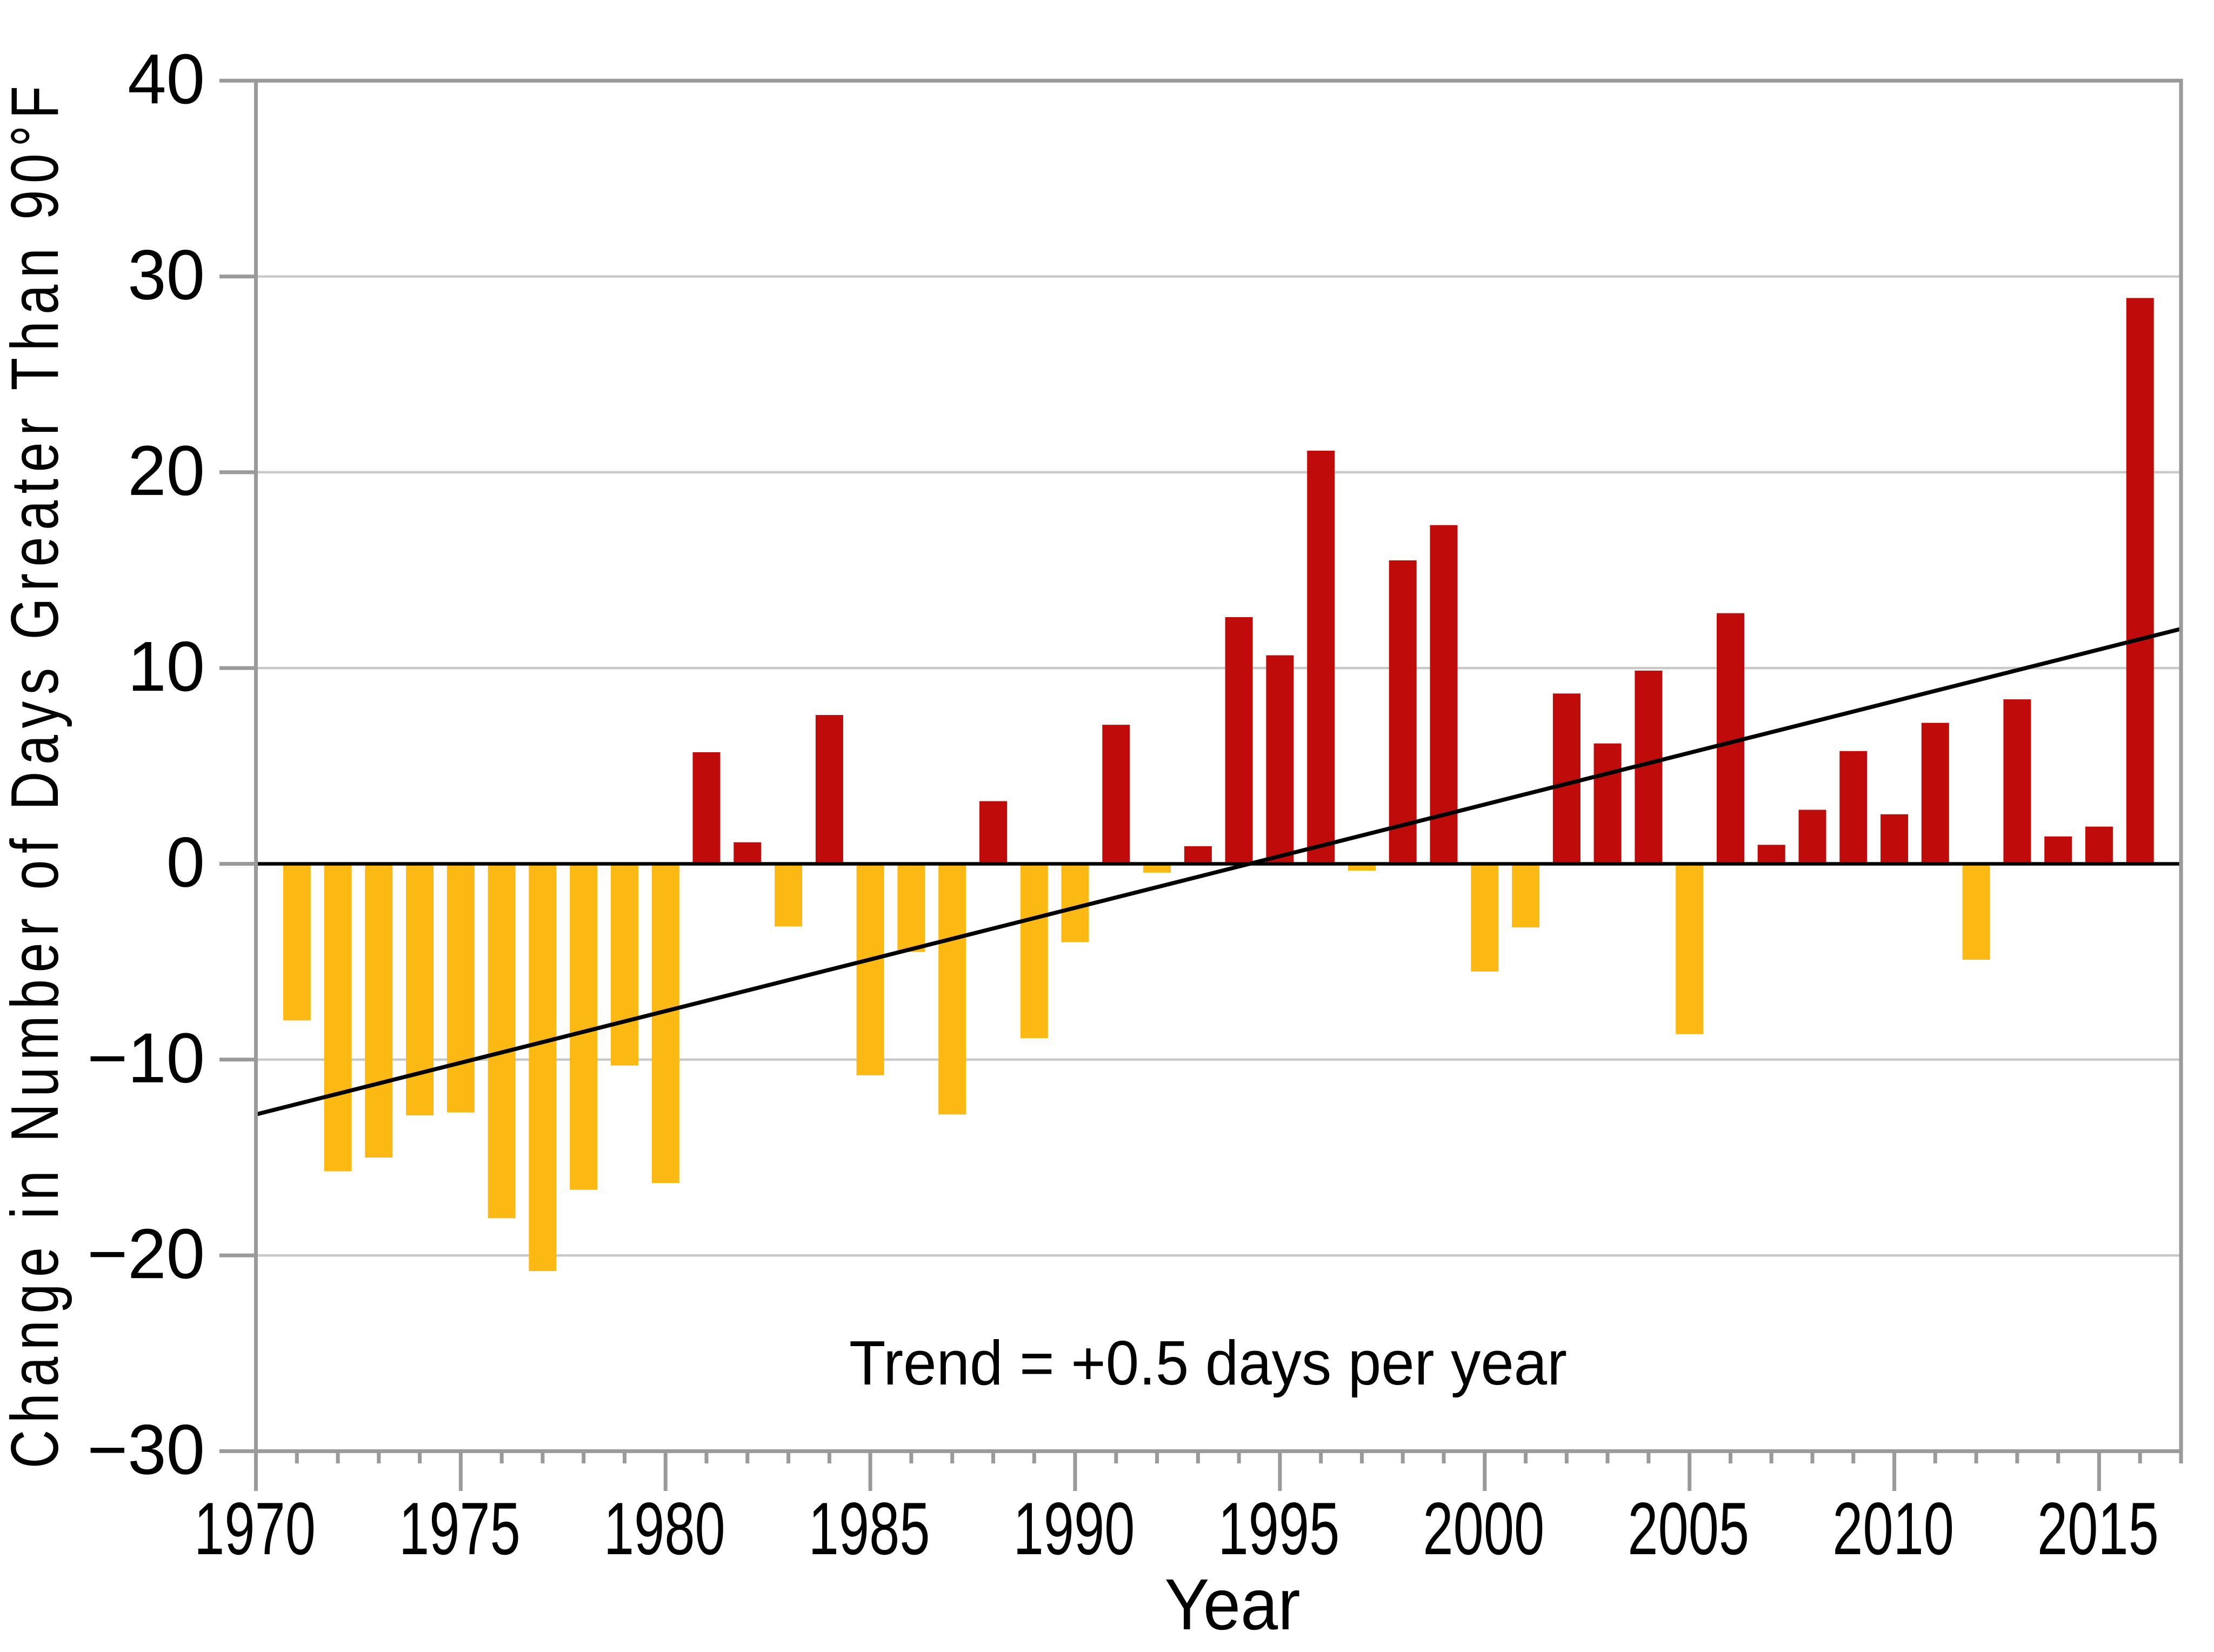 The height and width of the screenshot is (1652, 2214). I want to click on svg-text: −20, so click(146, 1254).